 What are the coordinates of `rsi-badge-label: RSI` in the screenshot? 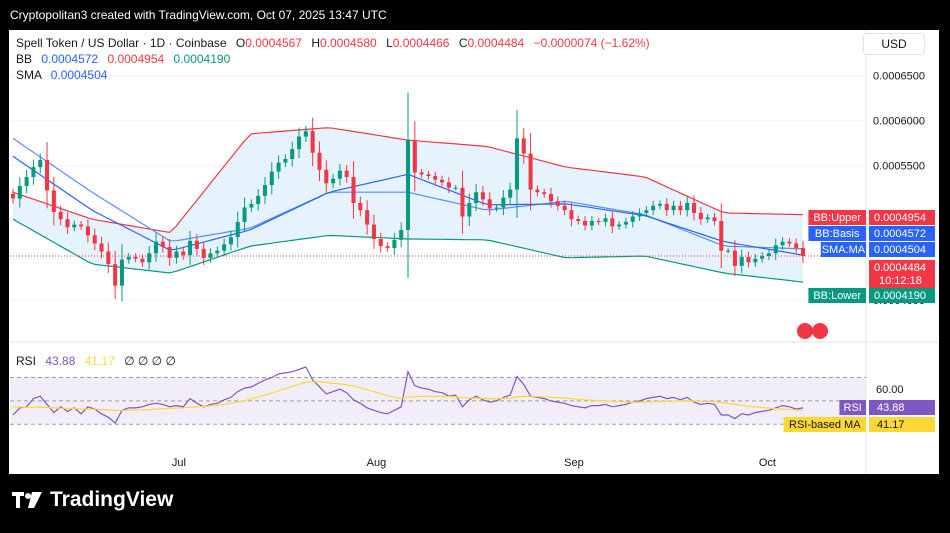 It's located at (853, 408).